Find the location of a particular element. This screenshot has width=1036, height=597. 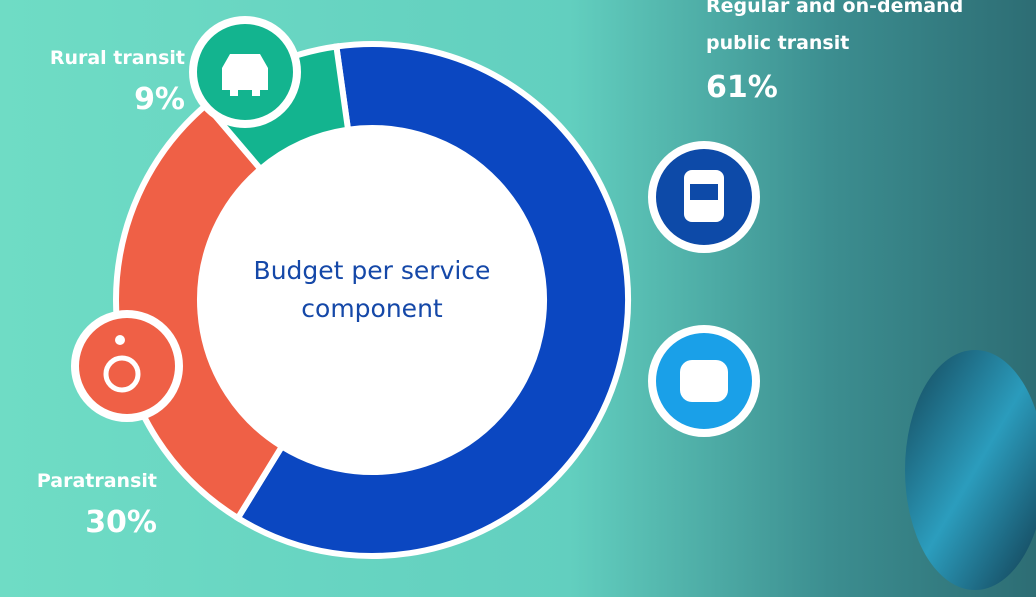

headphone is located at coordinates (970, 470).